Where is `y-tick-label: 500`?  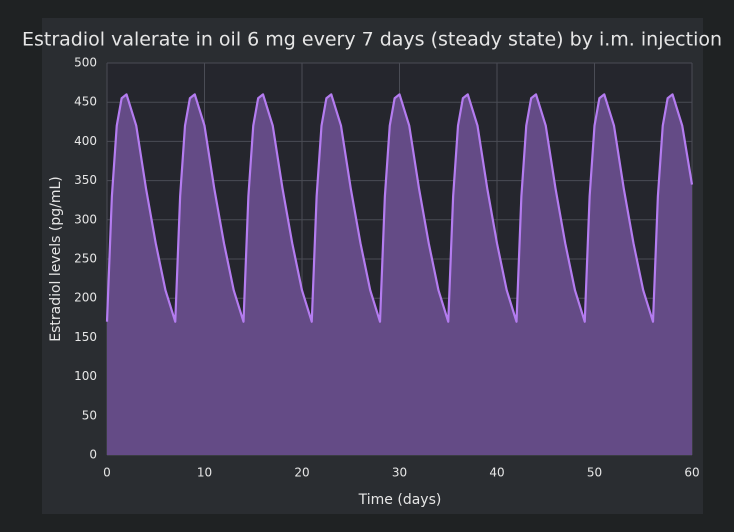
y-tick-label: 500 is located at coordinates (85, 63).